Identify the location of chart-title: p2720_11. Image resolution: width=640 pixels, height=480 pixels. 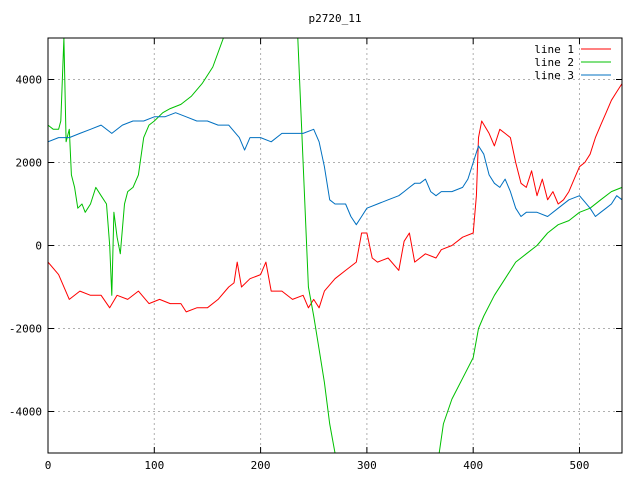
(335, 18).